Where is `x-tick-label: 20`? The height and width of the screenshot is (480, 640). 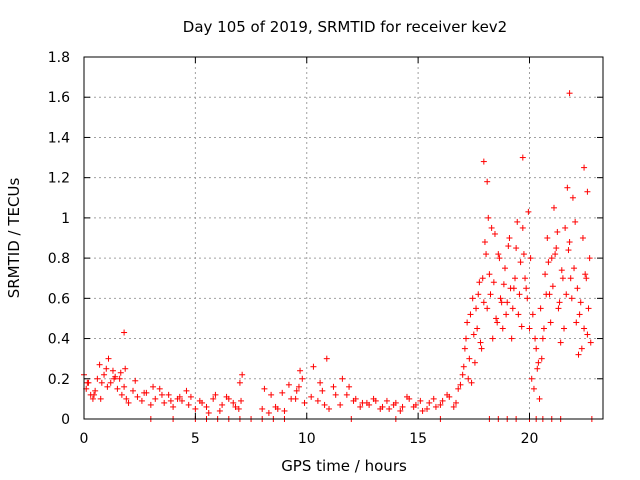
x-tick-label: 20 is located at coordinates (530, 439).